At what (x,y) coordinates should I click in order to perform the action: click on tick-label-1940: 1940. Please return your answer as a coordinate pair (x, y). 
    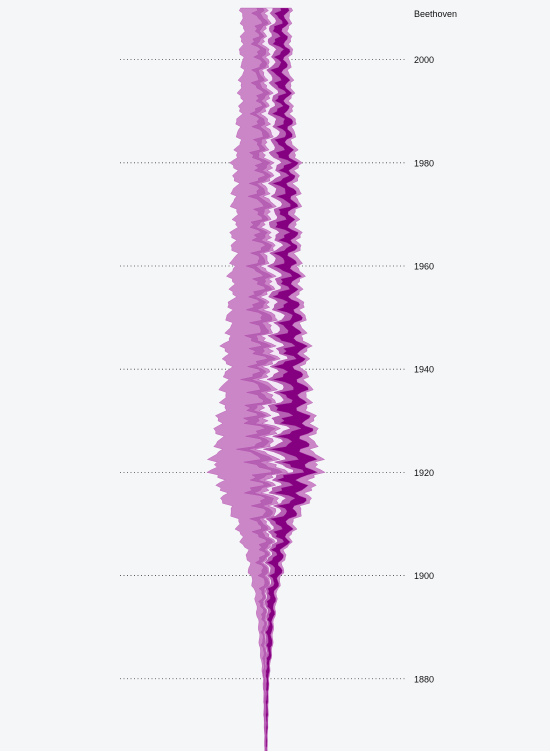
    Looking at the image, I should click on (424, 370).